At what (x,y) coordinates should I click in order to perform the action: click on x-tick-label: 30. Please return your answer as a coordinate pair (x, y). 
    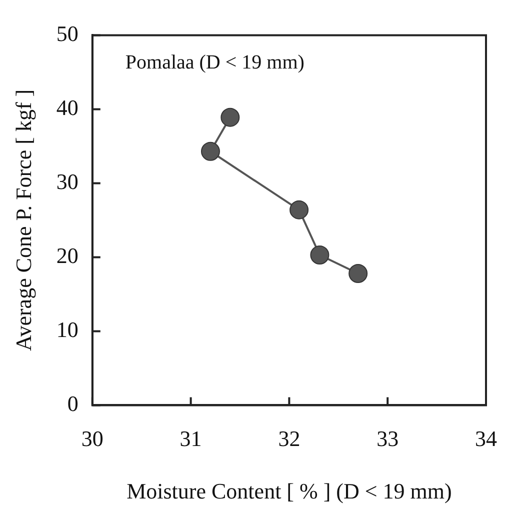
    Looking at the image, I should click on (92, 439).